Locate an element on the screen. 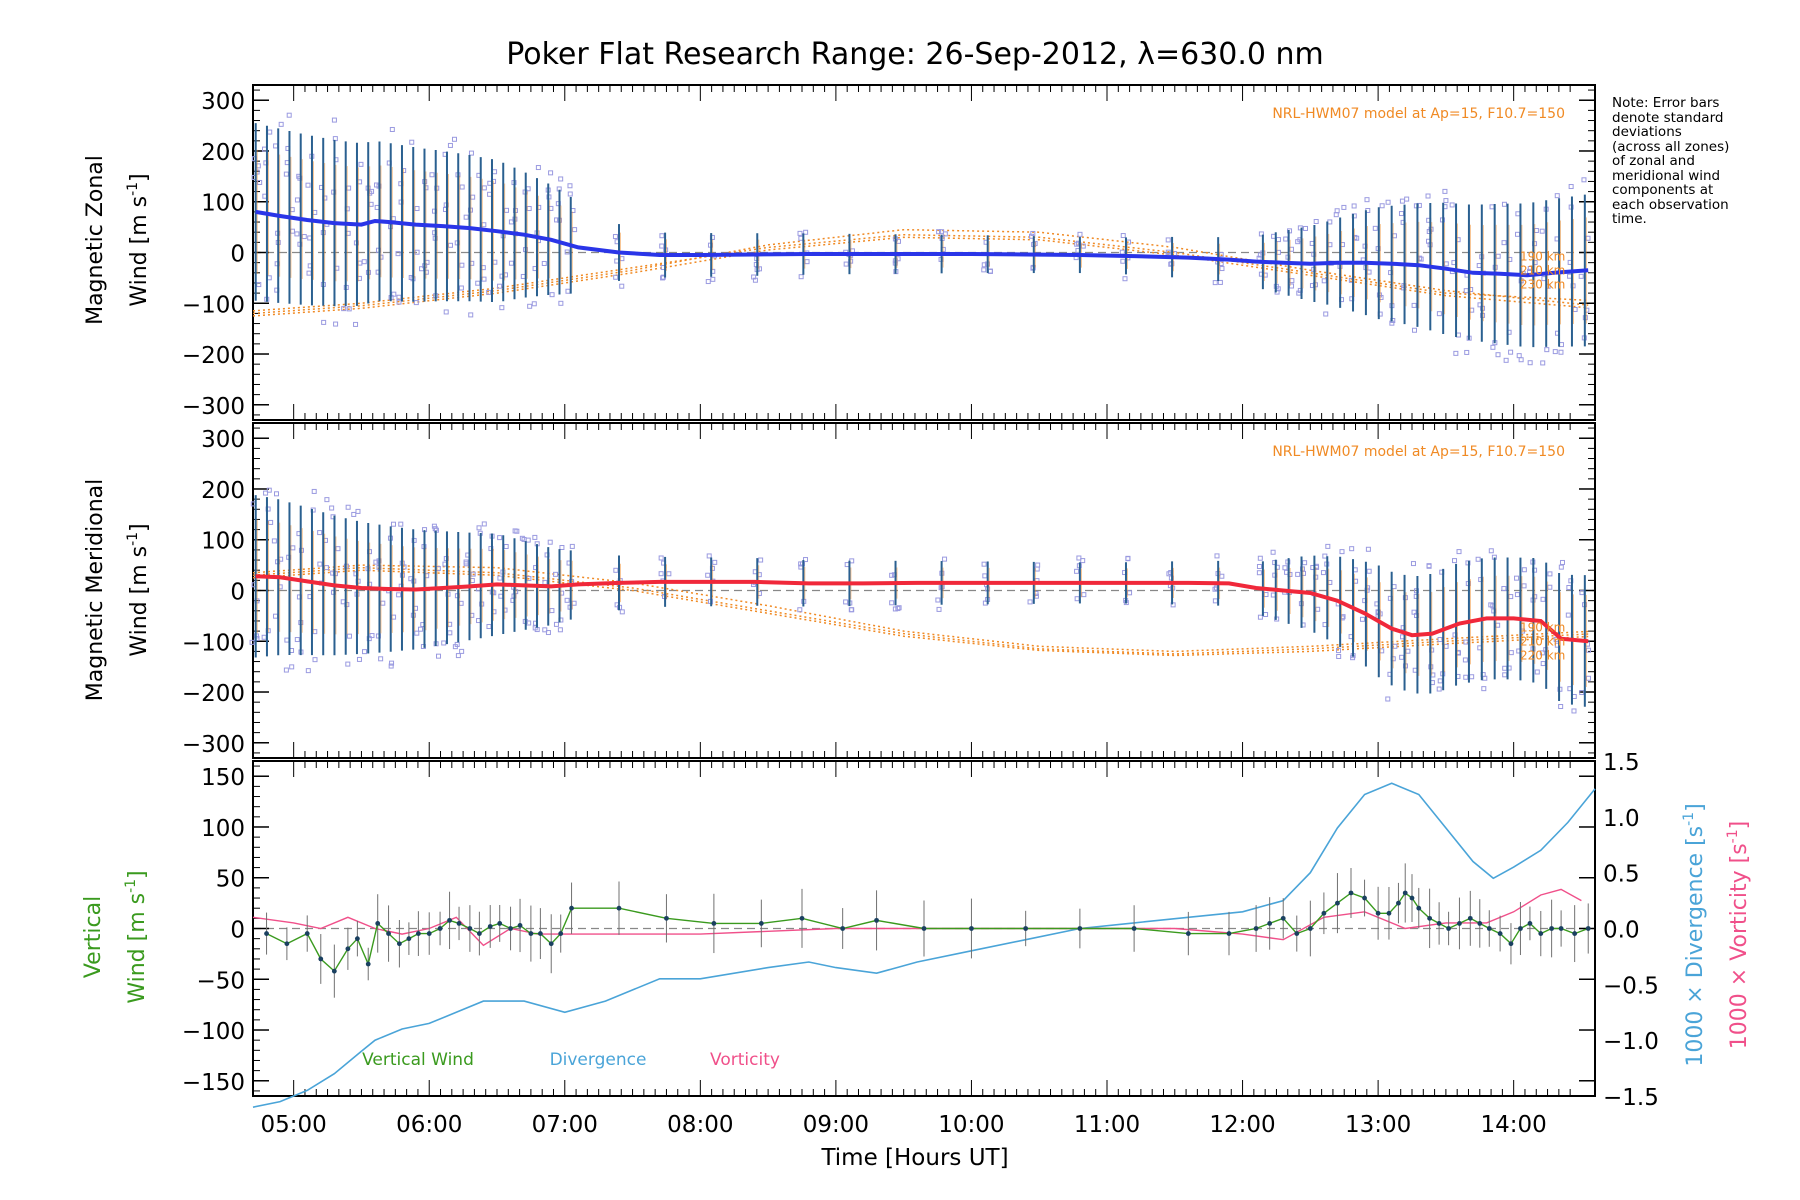  divergence-ylabel: 1000 × Divergence [s-1] is located at coordinates (1694, 934).